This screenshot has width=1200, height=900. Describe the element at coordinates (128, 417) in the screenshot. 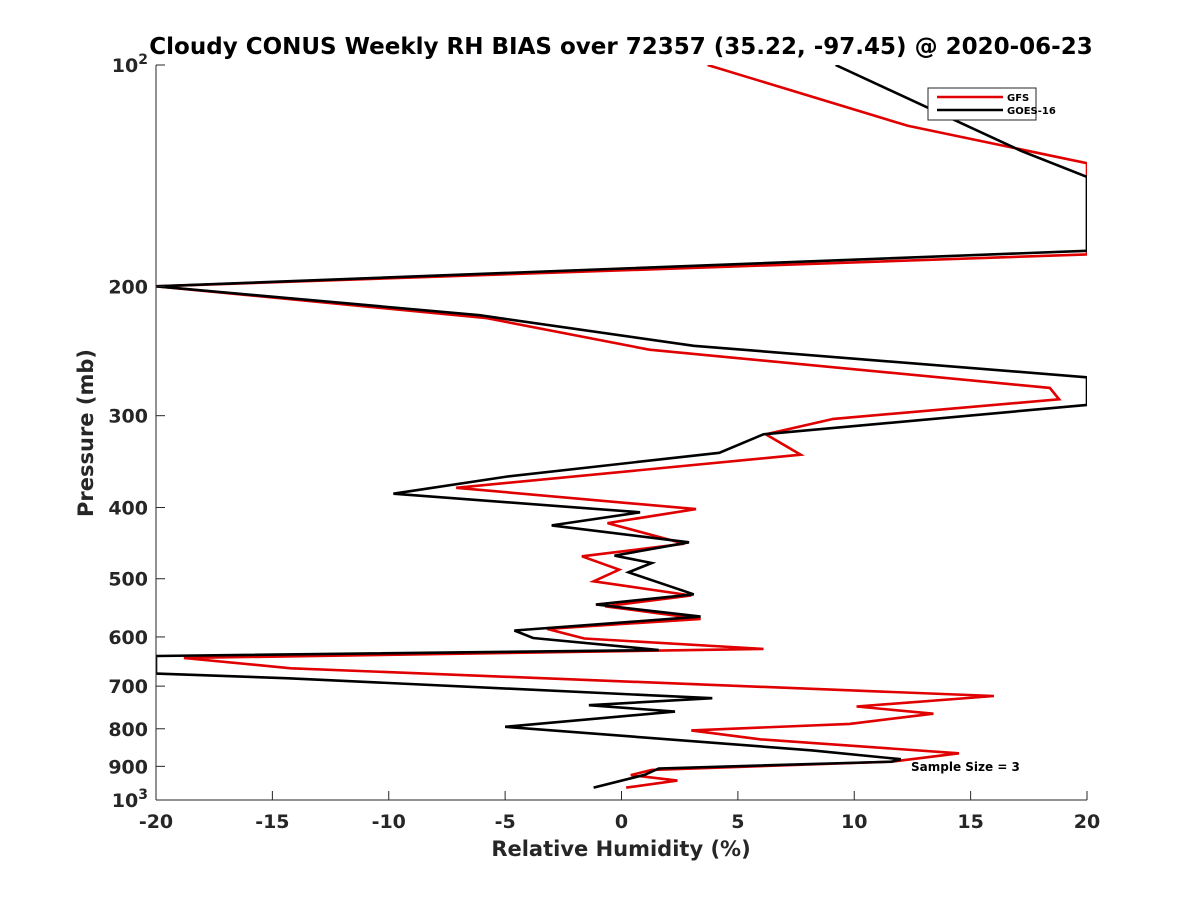

I see `y-tick-label: 300` at that location.